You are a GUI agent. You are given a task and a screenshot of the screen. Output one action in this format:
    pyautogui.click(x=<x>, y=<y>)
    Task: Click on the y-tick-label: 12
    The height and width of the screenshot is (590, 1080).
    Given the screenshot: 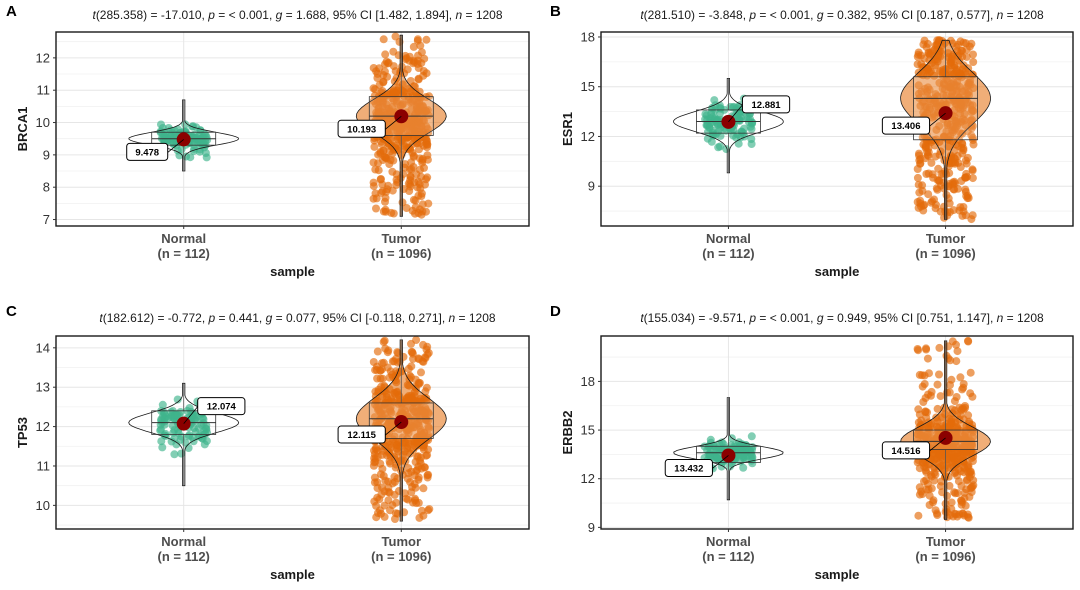 What is the action you would take?
    pyautogui.click(x=588, y=136)
    